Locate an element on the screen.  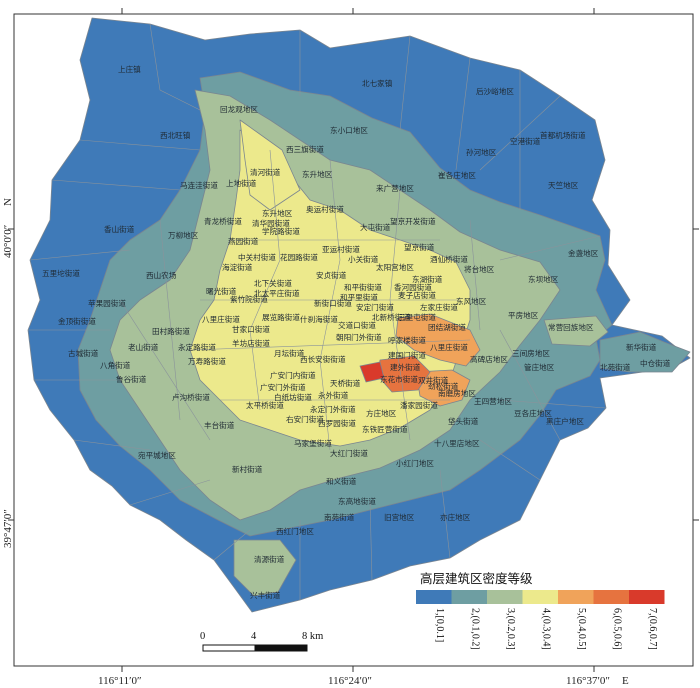
district-label: 麦子店街道 is located at coordinates (417, 295).